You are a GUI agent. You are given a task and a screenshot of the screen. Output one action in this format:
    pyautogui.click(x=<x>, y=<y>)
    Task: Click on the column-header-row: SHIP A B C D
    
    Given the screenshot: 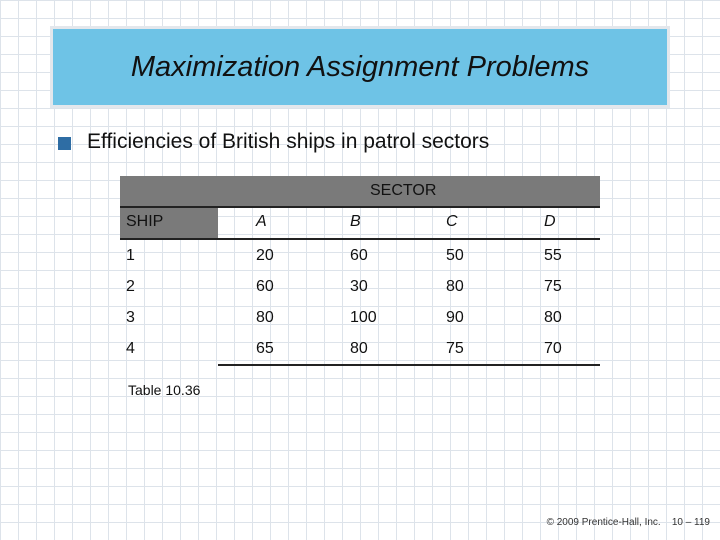 What is the action you would take?
    pyautogui.click(x=360, y=224)
    